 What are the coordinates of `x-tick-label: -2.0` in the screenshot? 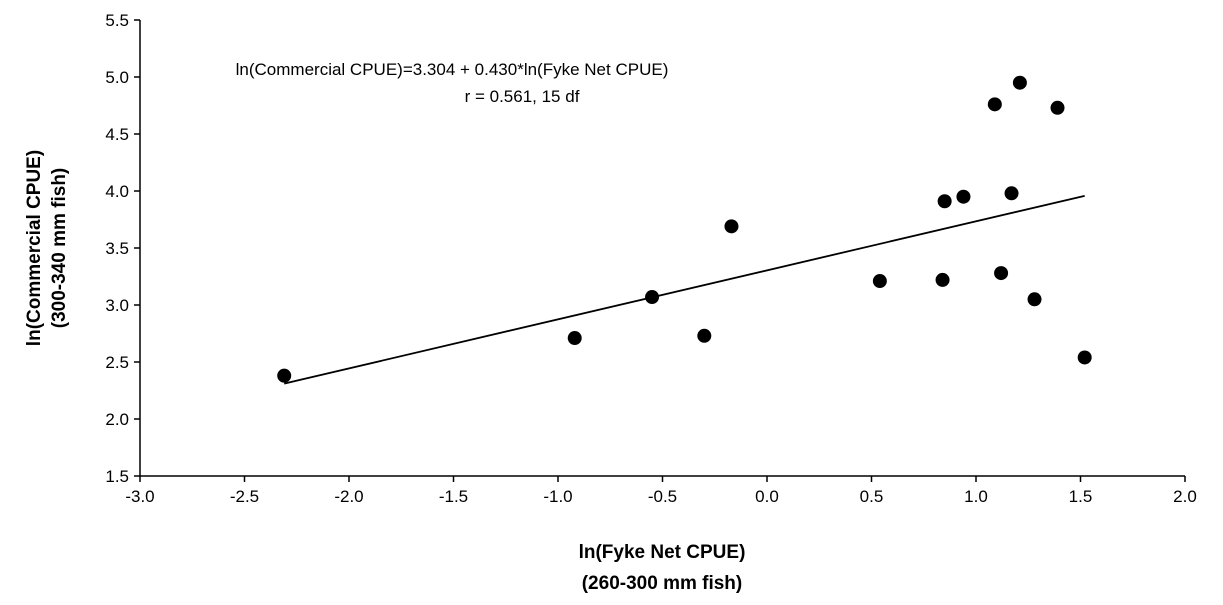 It's located at (348, 496).